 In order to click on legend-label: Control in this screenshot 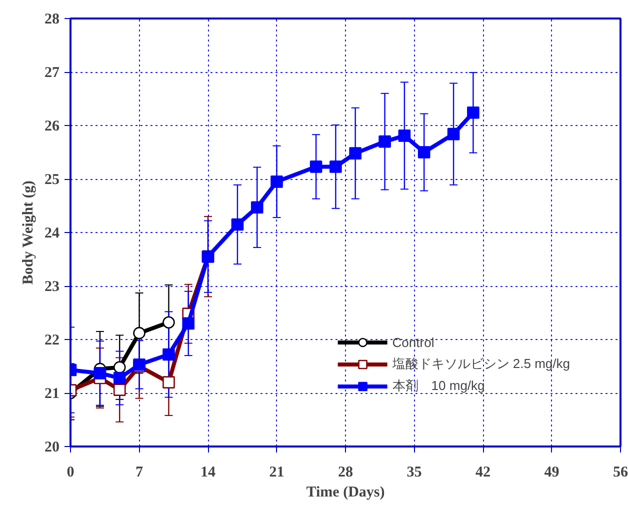, I will do `click(413, 342)`.